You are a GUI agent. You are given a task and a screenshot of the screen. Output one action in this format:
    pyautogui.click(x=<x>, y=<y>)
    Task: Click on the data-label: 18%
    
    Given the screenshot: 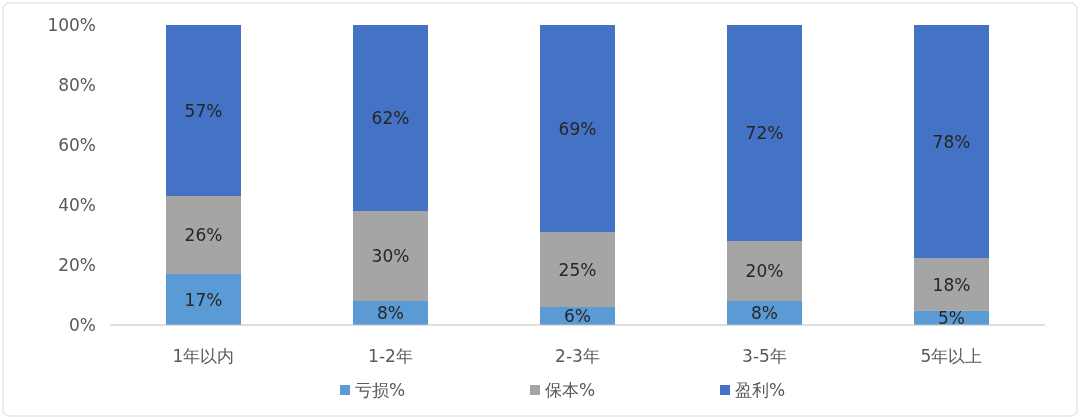 What is the action you would take?
    pyautogui.click(x=951, y=284)
    